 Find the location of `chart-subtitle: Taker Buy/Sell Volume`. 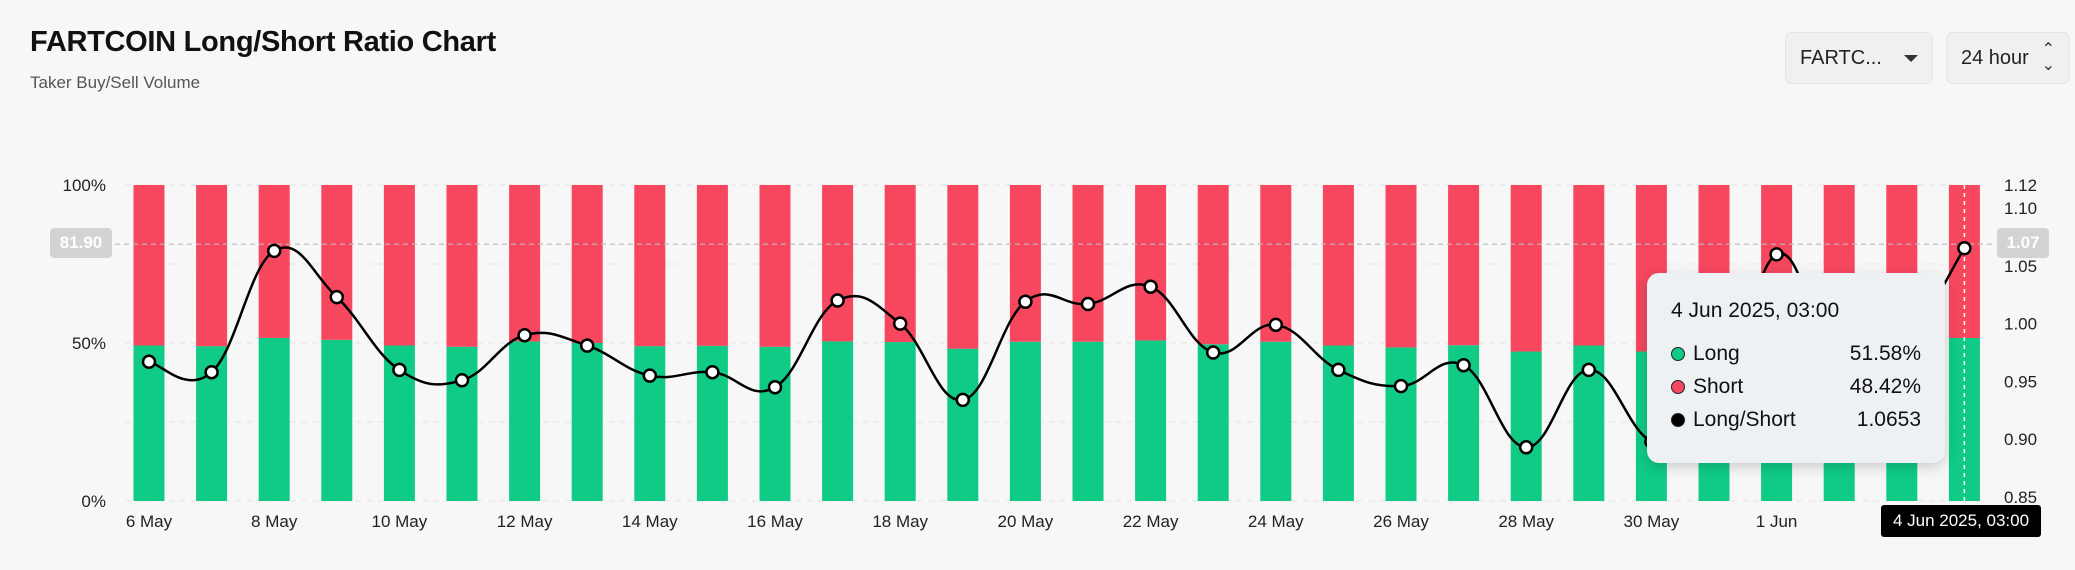

chart-subtitle: Taker Buy/Sell Volume is located at coordinates (115, 82).